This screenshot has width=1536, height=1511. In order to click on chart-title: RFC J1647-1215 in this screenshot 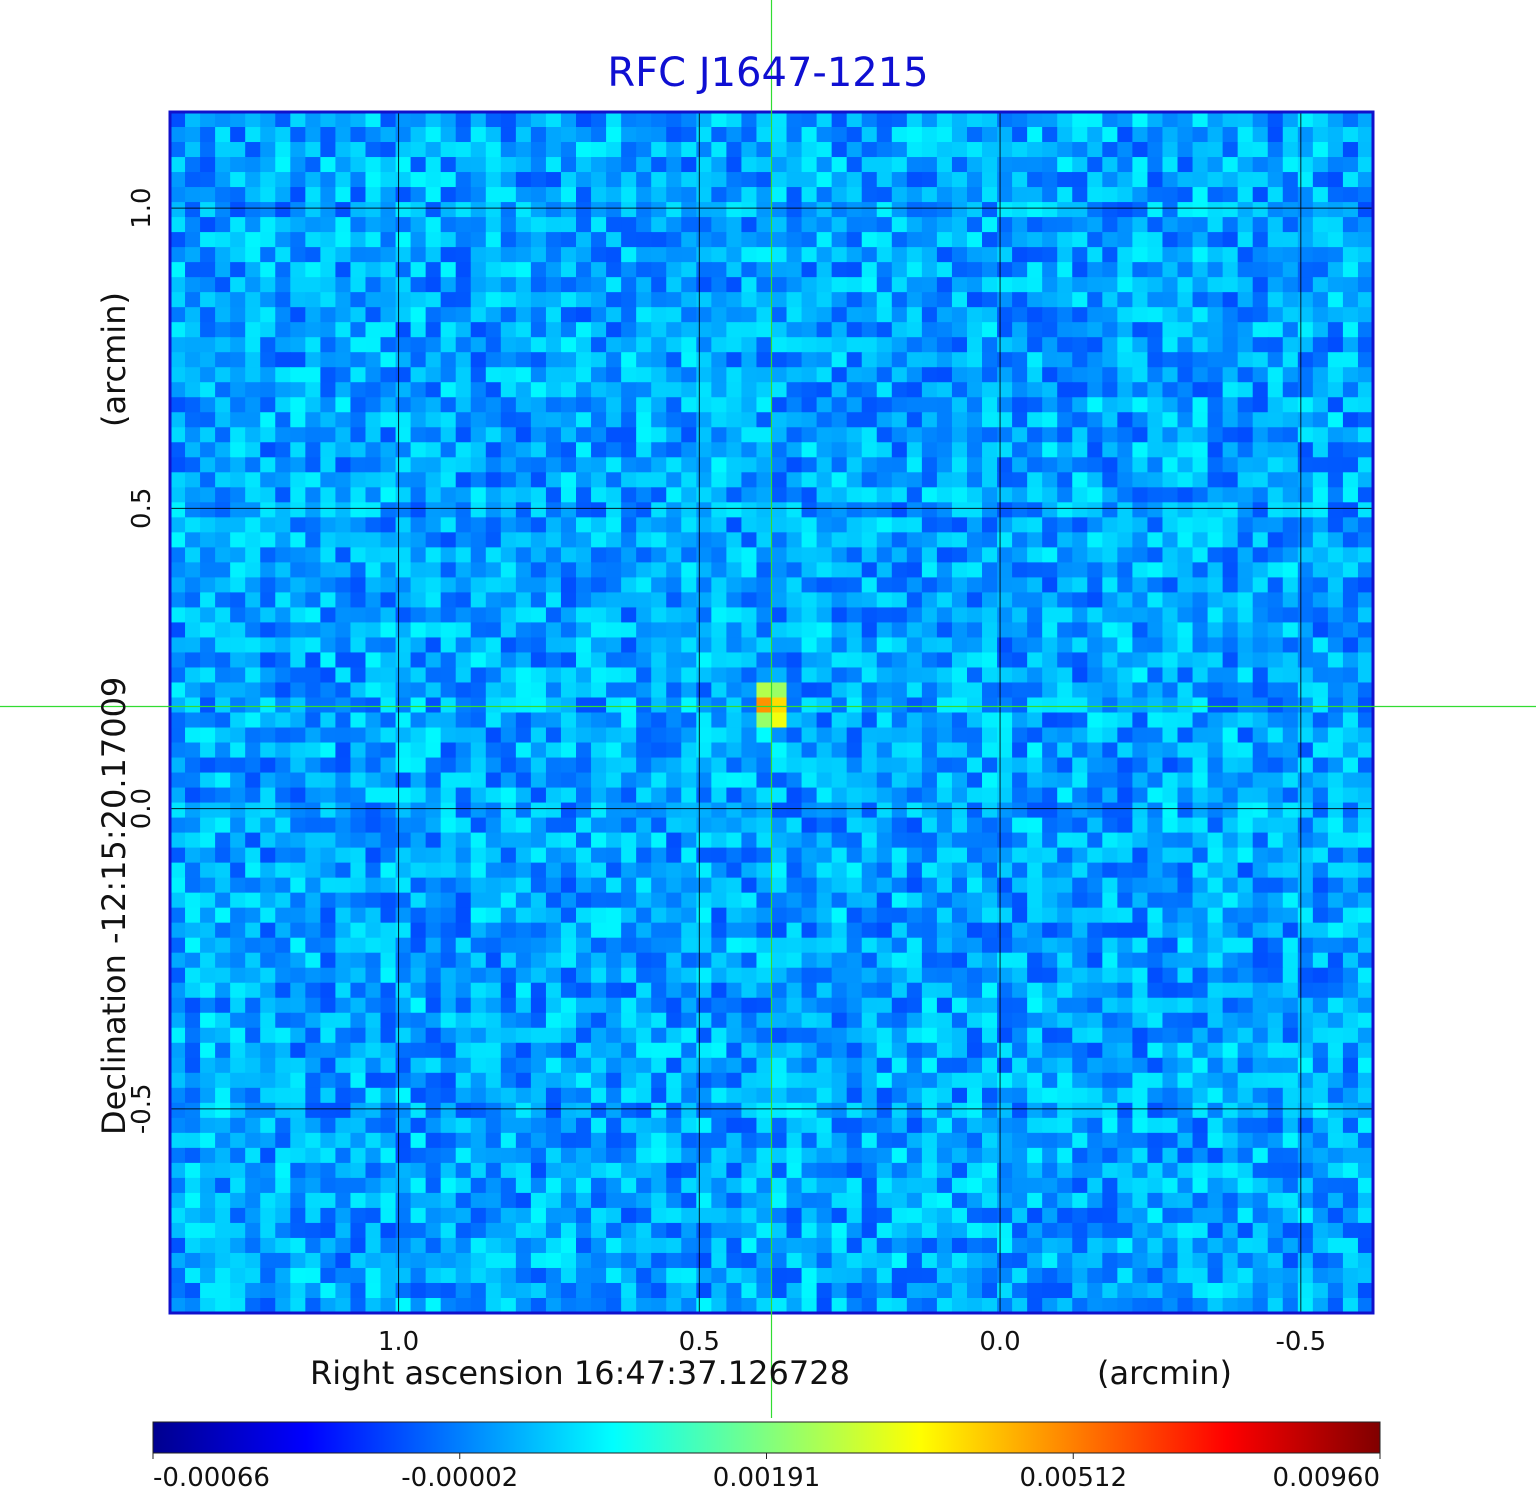, I will do `click(768, 73)`.